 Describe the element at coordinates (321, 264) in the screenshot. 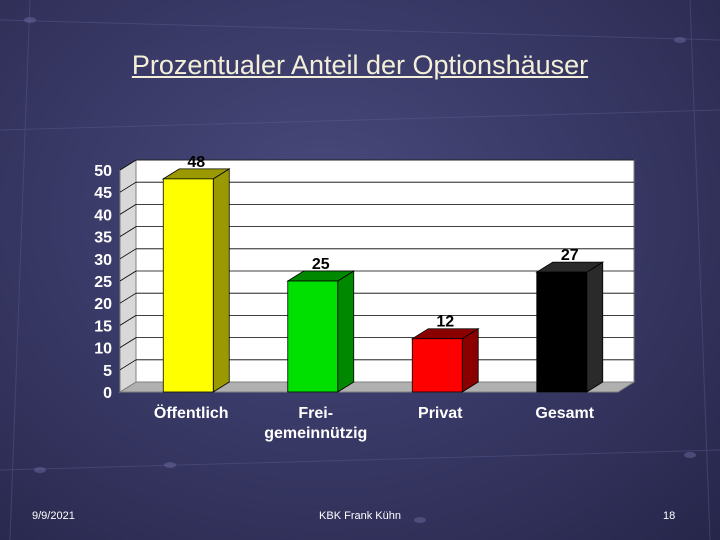

I see `bar-value-label: 25` at that location.